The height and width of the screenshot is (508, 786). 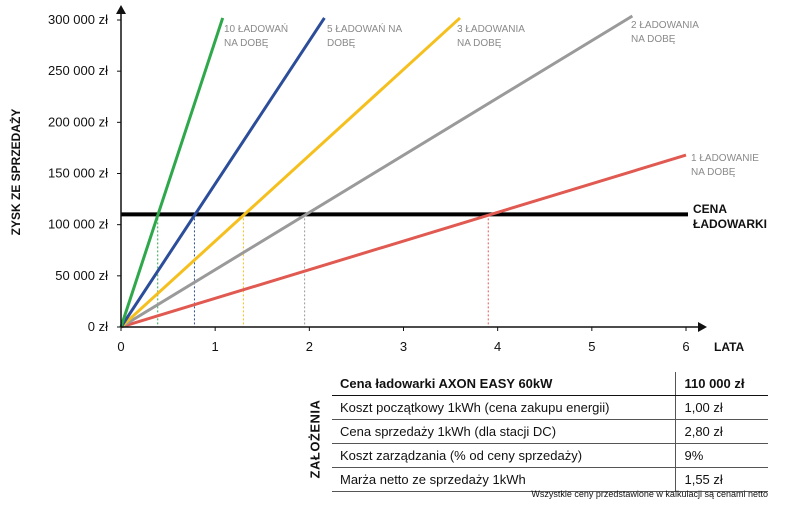 What do you see at coordinates (721, 384) in the screenshot?
I see `row-value: 110 000 zł` at bounding box center [721, 384].